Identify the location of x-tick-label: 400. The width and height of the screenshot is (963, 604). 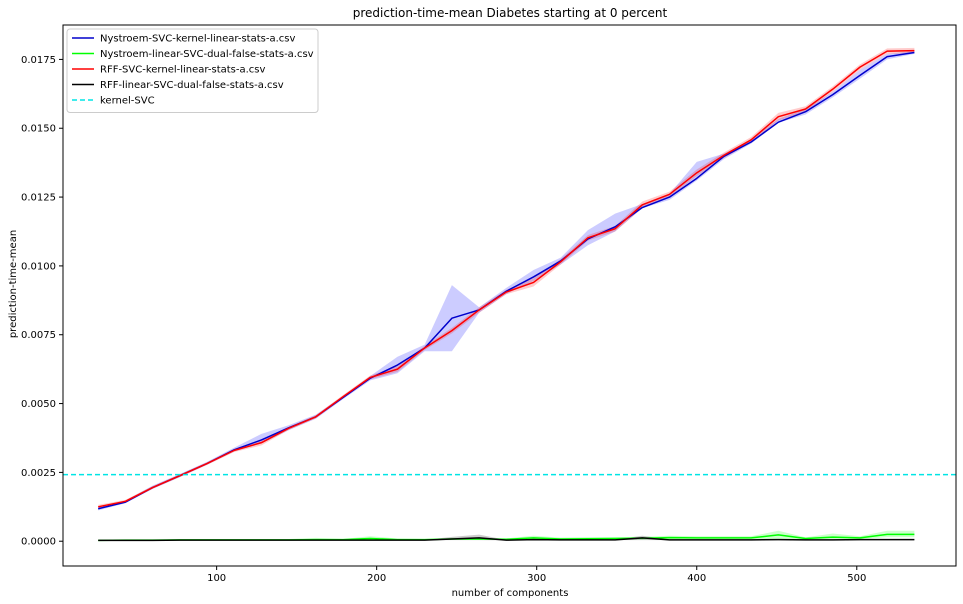
(696, 578).